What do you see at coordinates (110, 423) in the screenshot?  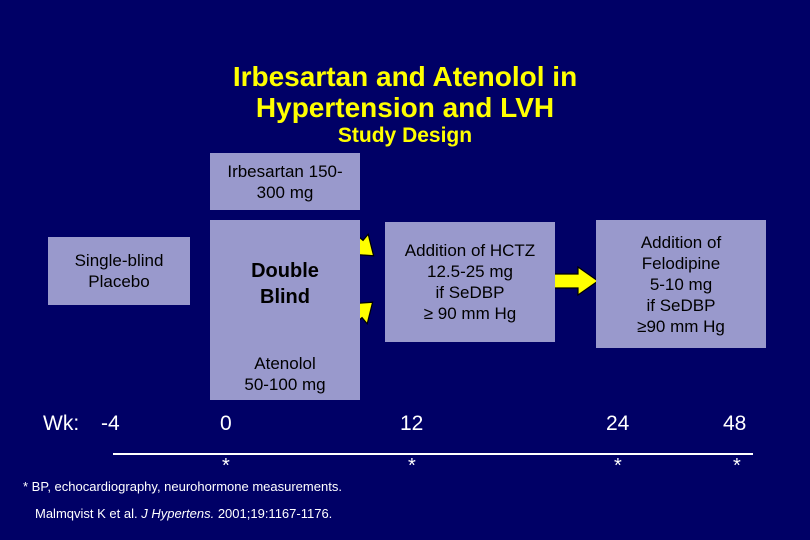 I see `week-minus-4: -4` at bounding box center [110, 423].